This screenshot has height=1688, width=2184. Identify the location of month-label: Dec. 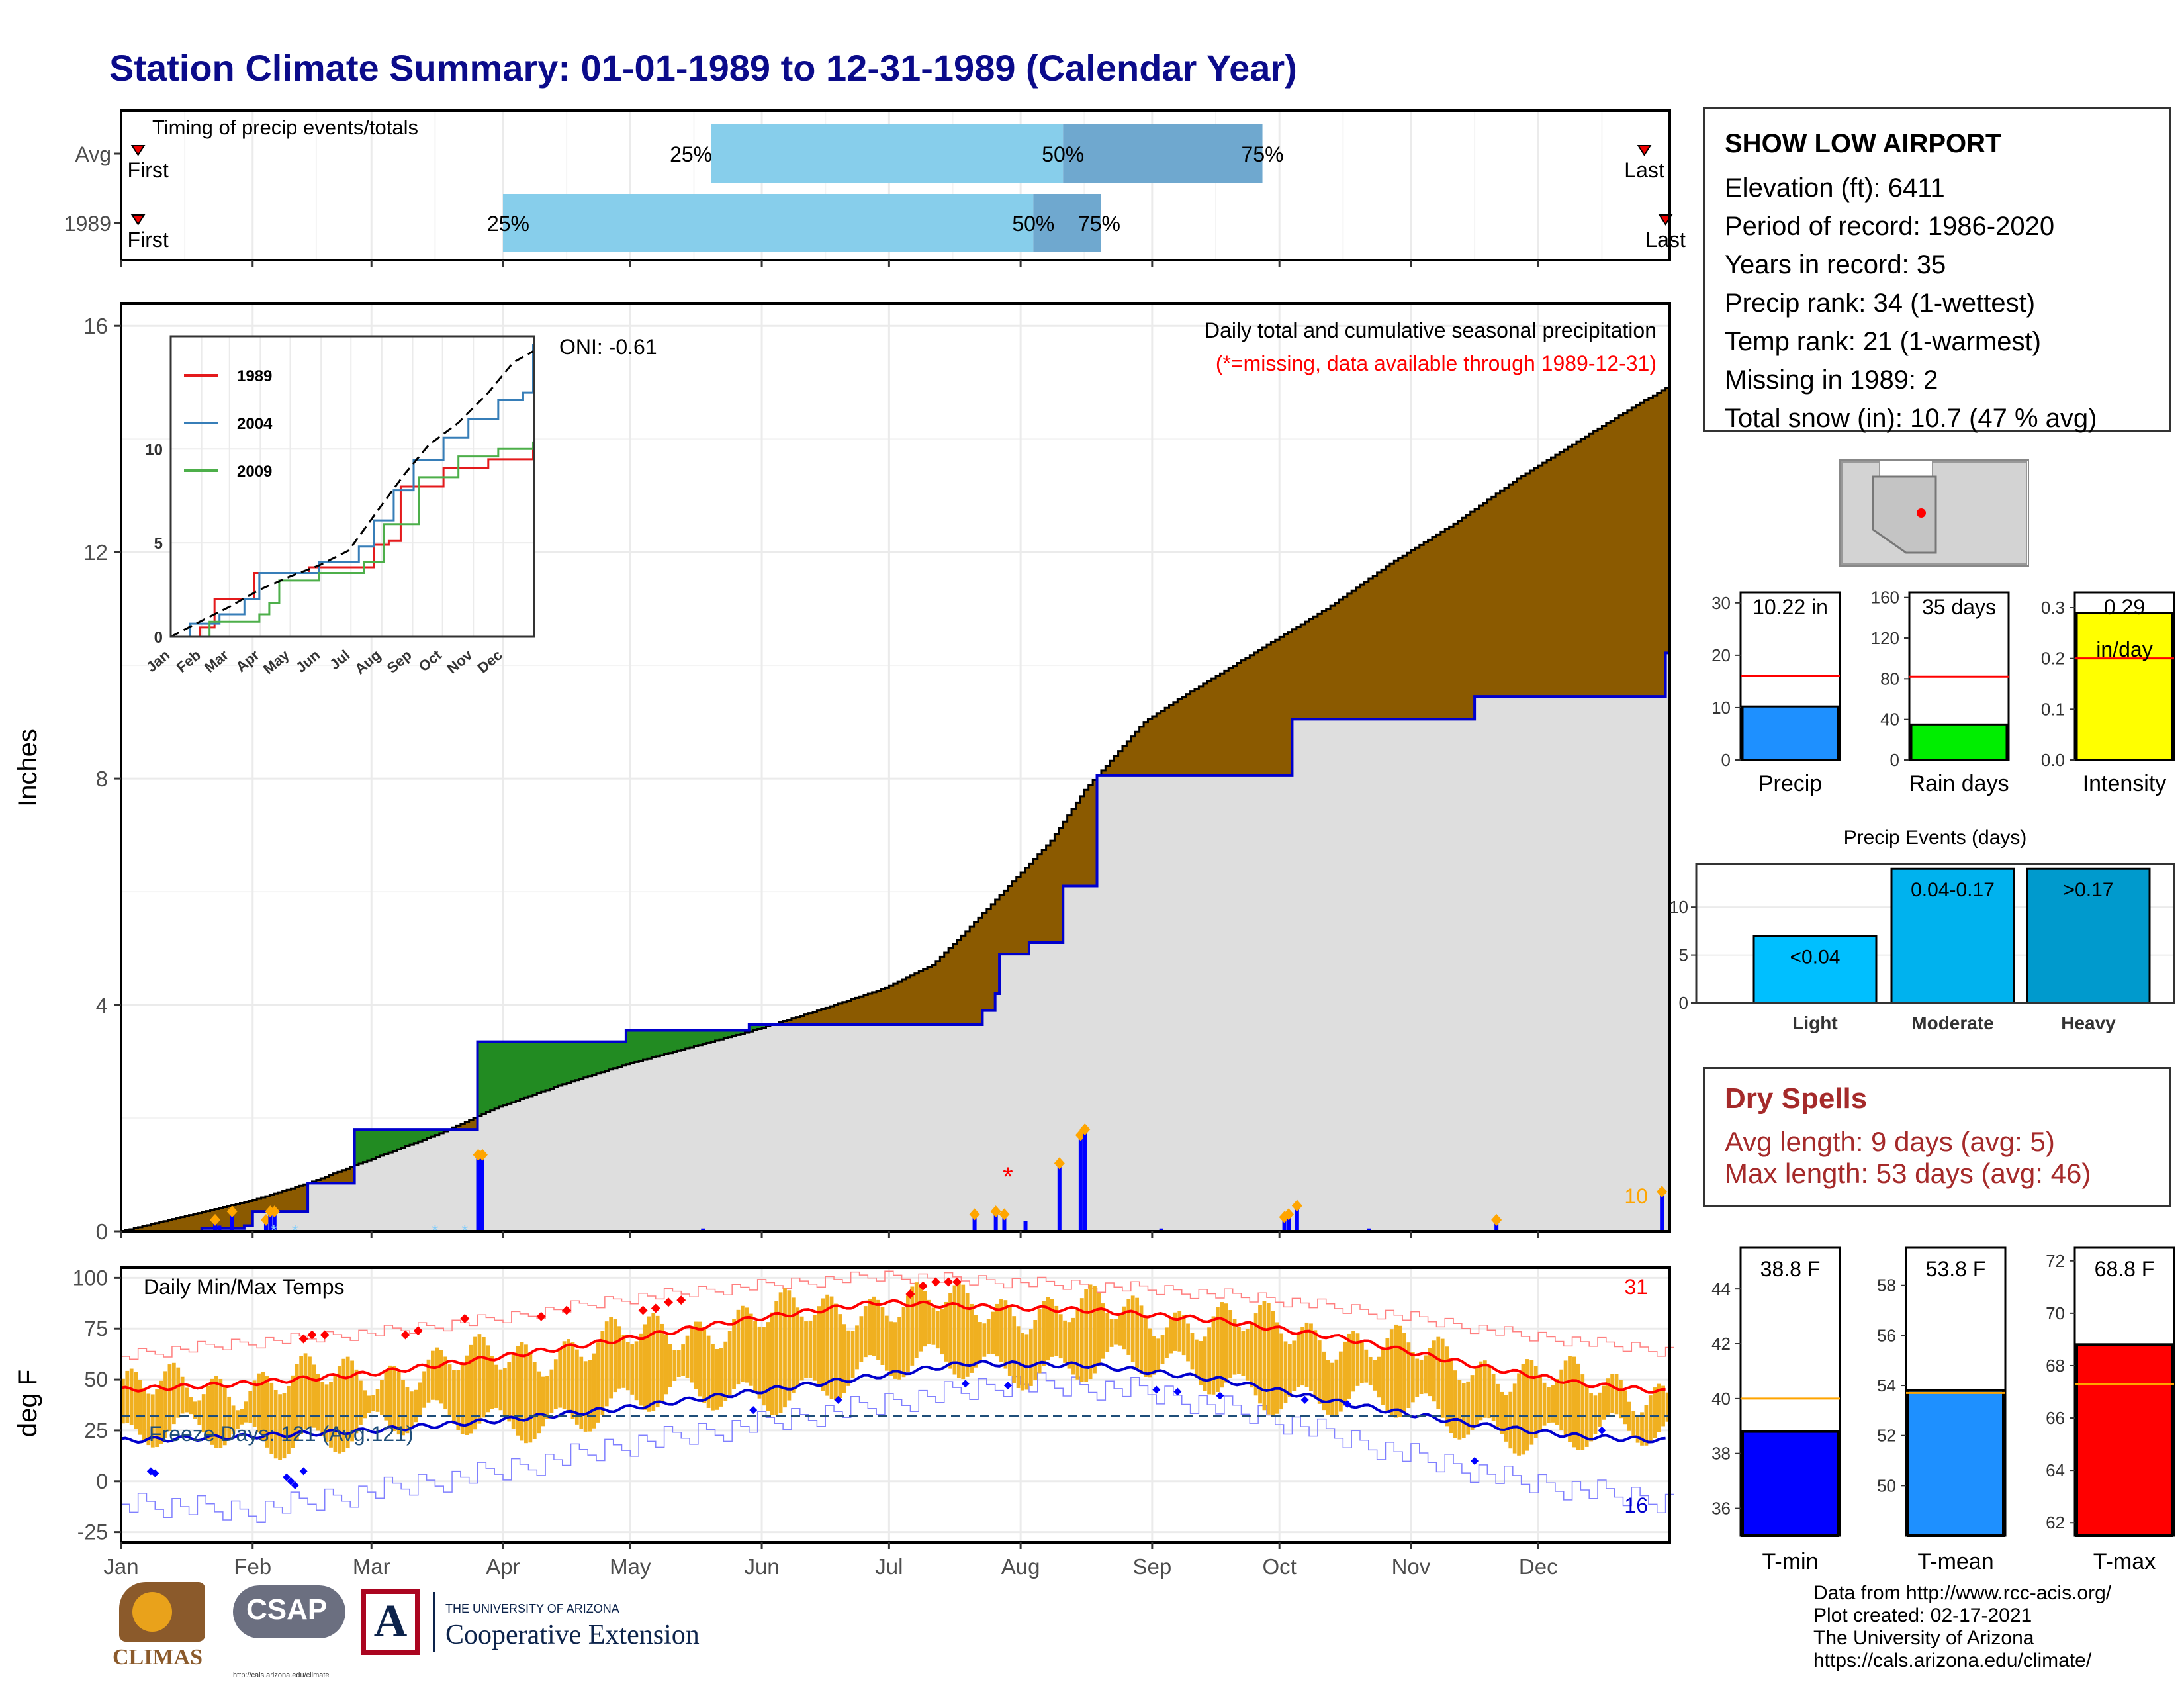
(1538, 1566).